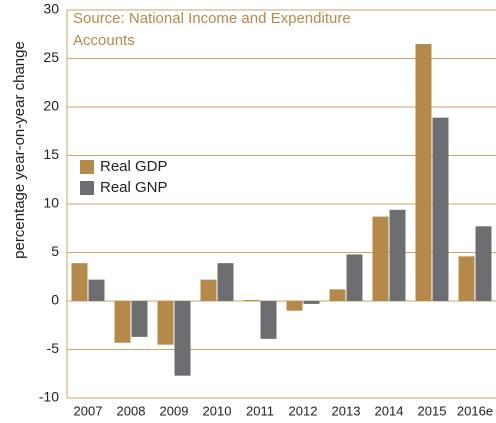 This screenshot has width=496, height=423. Describe the element at coordinates (134, 187) in the screenshot. I see `legend-label: Real GNP` at that location.